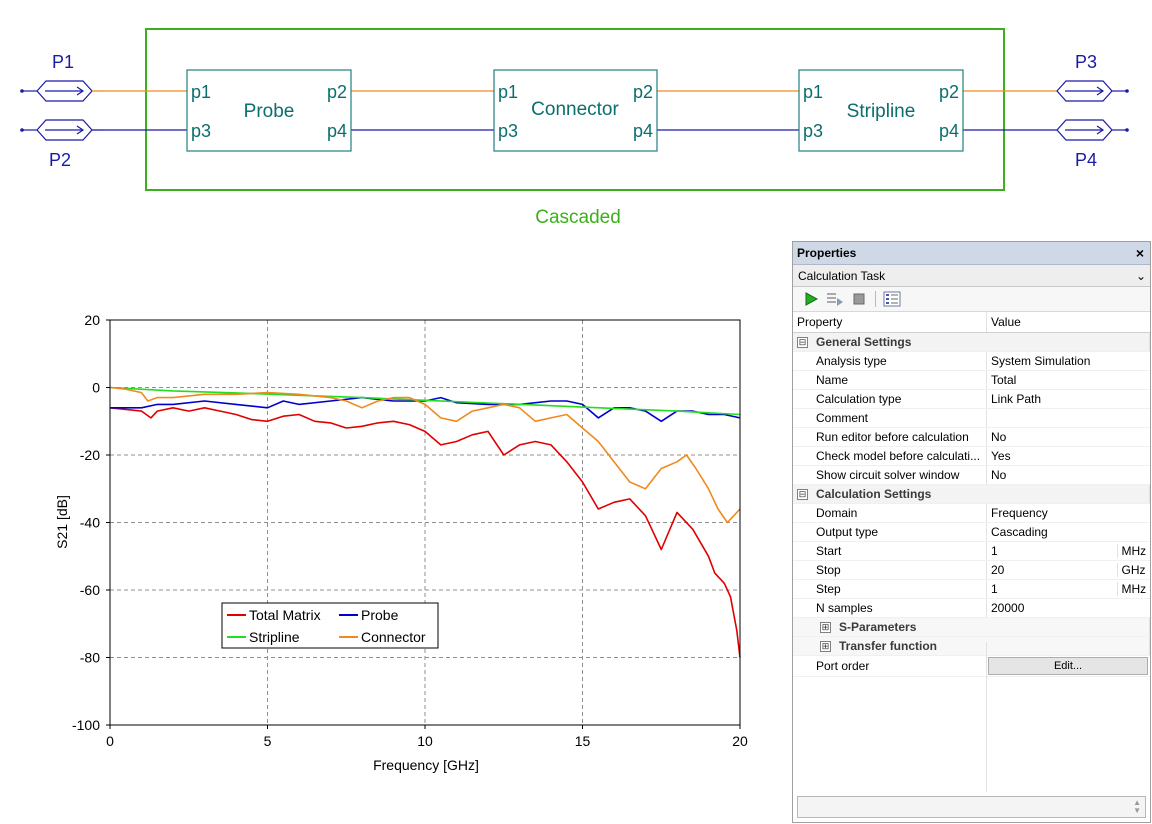 This screenshot has height=824, width=1152. Describe the element at coordinates (337, 92) in the screenshot. I see `block-probe-pin-p2: p2` at that location.